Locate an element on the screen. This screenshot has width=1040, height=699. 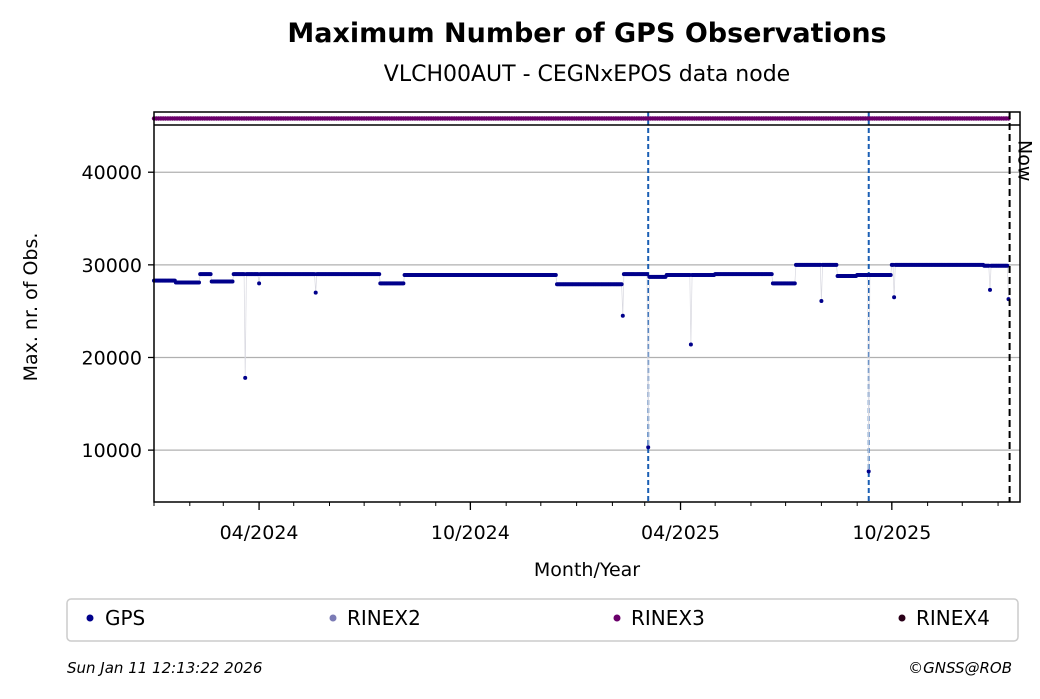
legend-label-gps: GPS is located at coordinates (125, 618).